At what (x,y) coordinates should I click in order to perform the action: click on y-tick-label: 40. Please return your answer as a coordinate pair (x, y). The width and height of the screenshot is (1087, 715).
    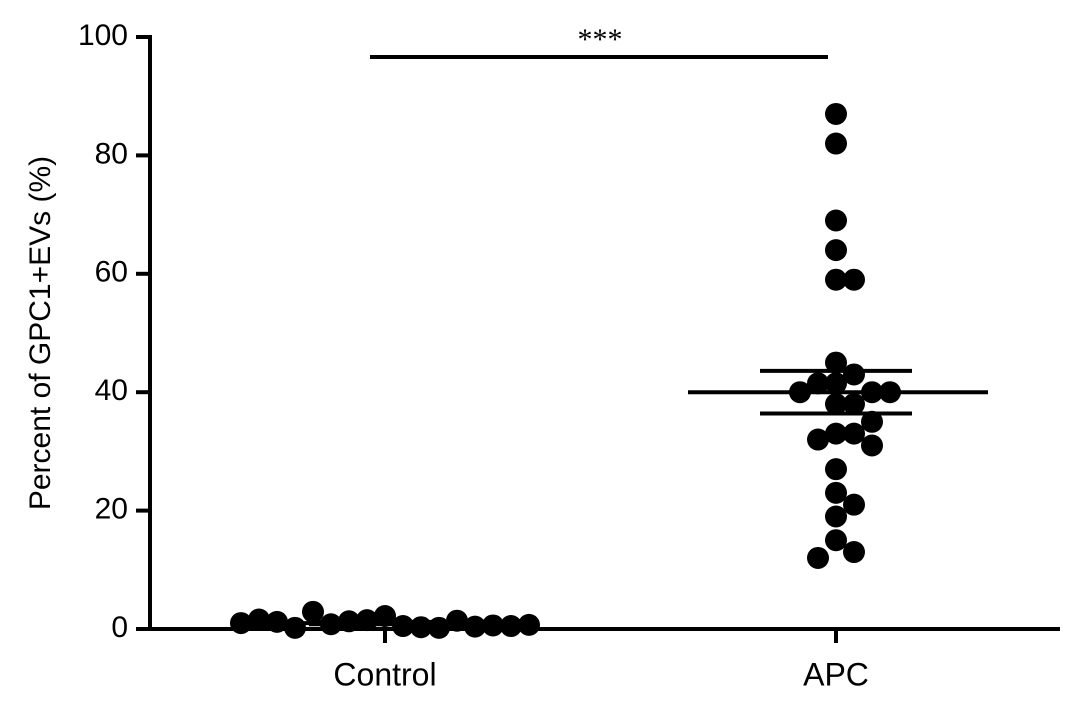
    Looking at the image, I should click on (111, 390).